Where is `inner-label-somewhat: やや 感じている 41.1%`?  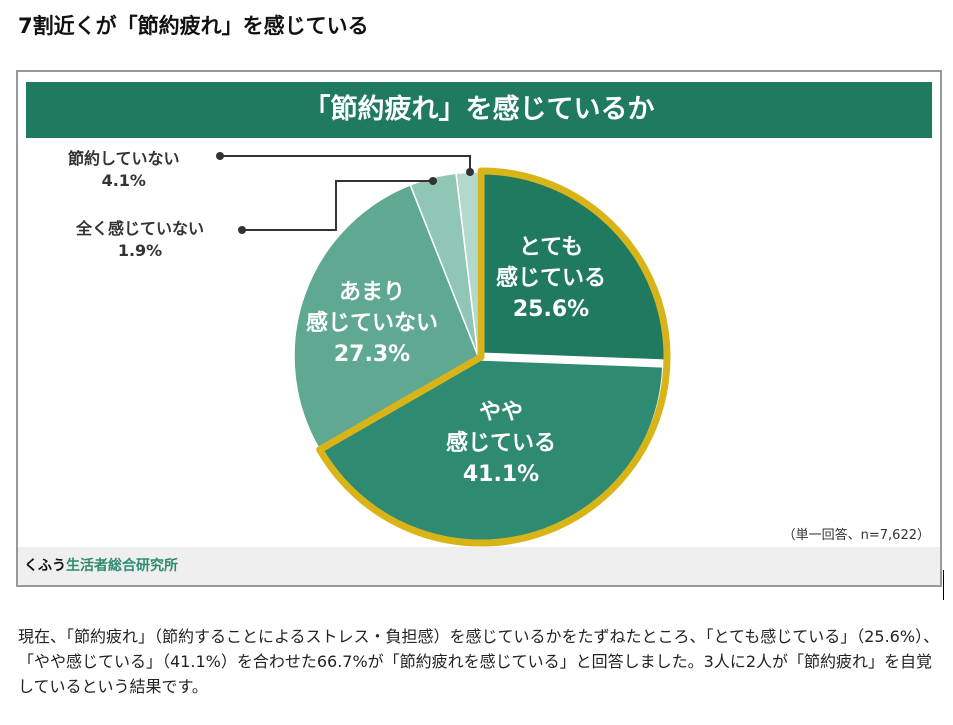 inner-label-somewhat: やや 感じている 41.1% is located at coordinates (501, 443).